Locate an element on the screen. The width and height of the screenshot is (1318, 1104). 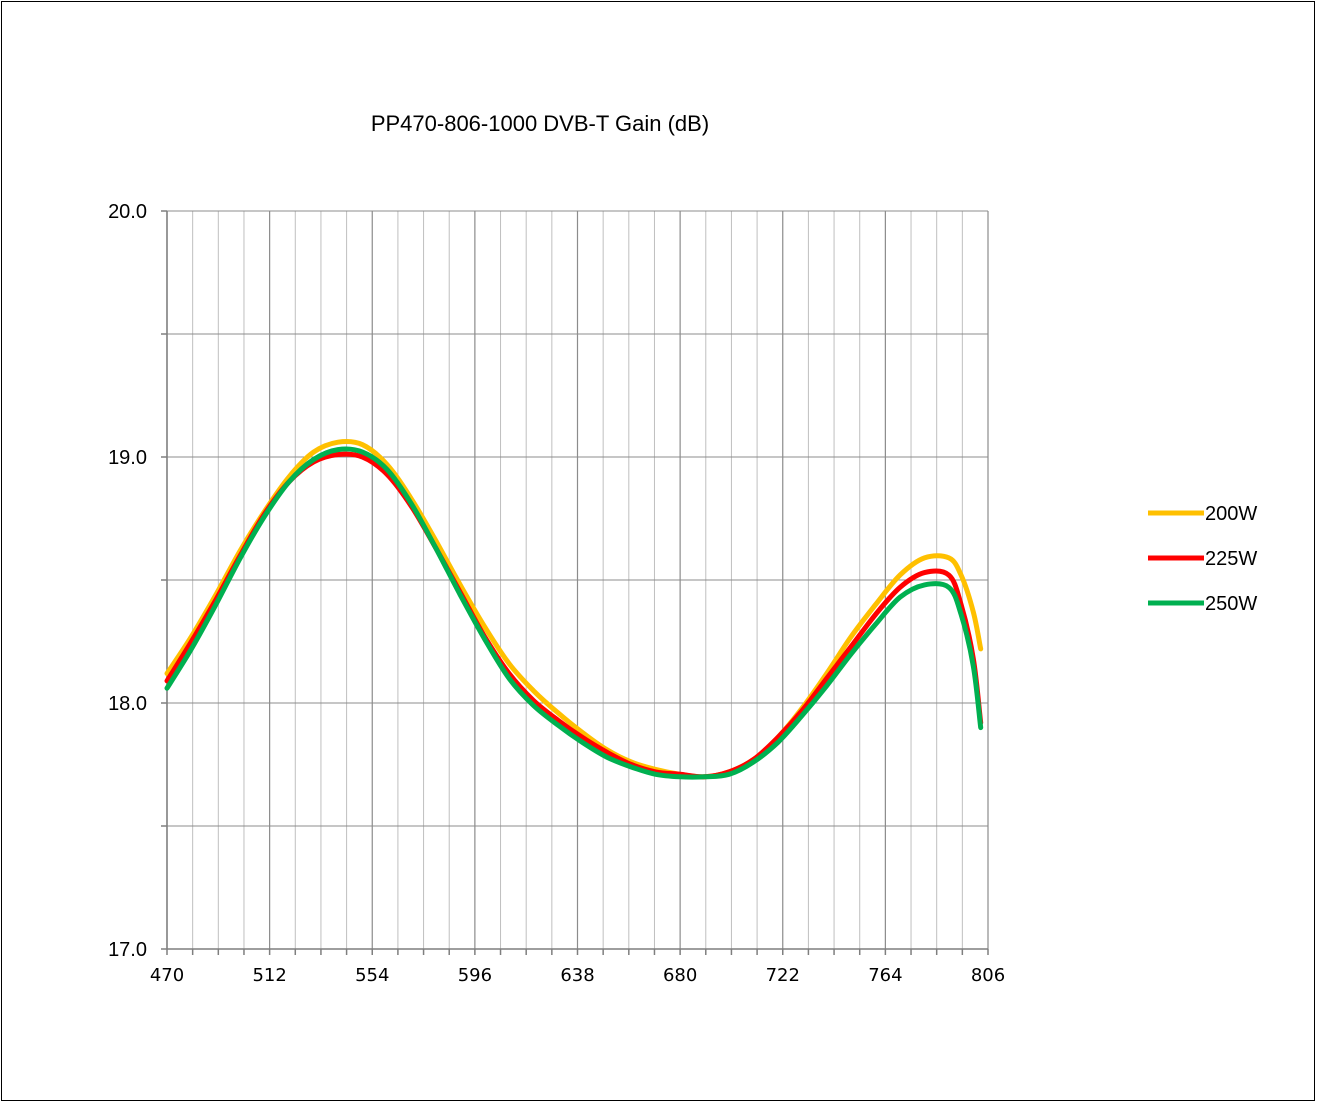
y-tick-labels: 17.0 18.0 19.0 20.0 is located at coordinates (127, 581).